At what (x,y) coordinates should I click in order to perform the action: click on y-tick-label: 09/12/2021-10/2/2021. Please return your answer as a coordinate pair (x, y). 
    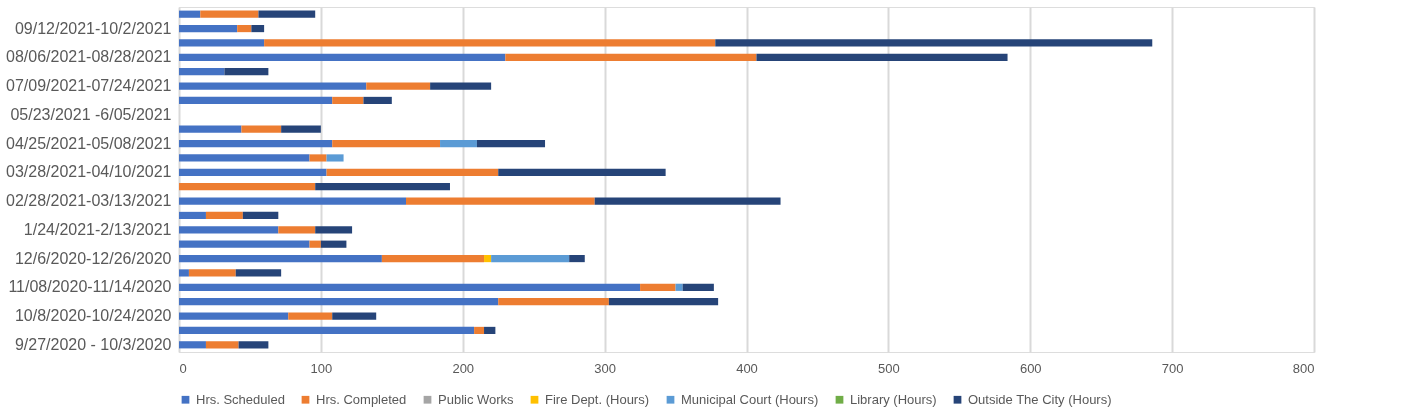
    Looking at the image, I should click on (93, 28).